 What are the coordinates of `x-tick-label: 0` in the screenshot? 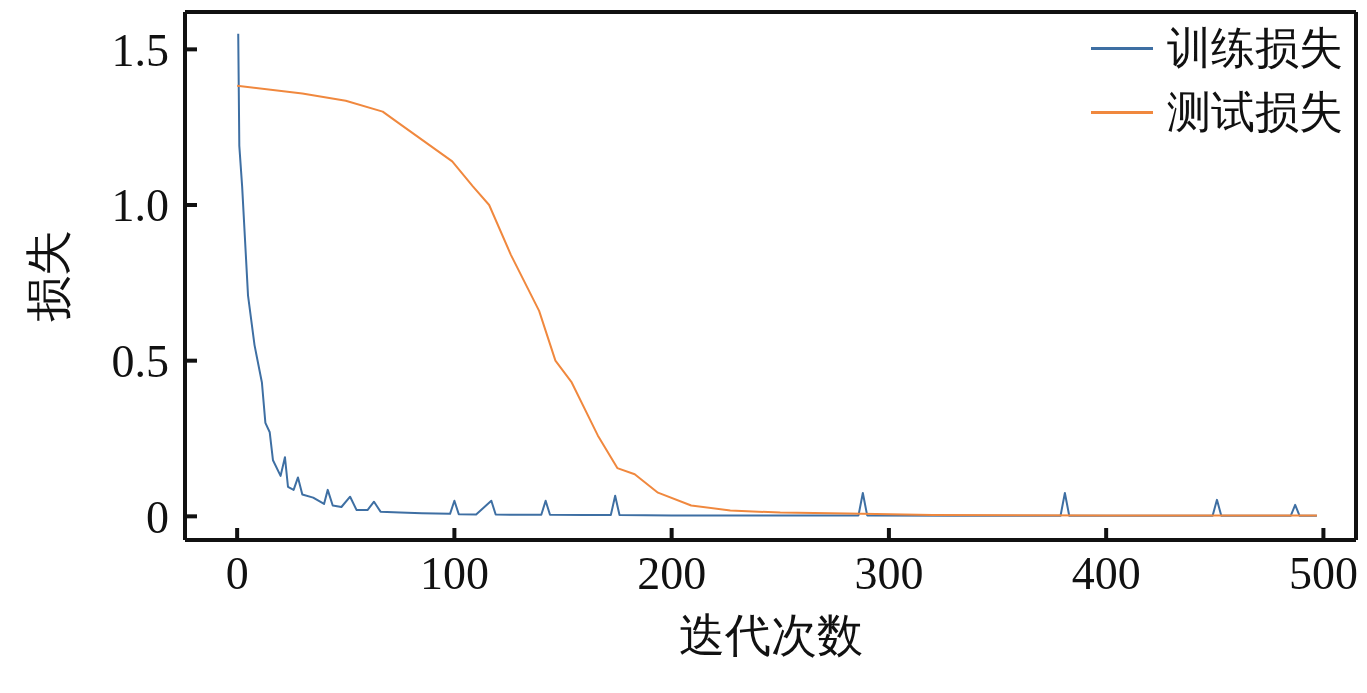 It's located at (237, 573).